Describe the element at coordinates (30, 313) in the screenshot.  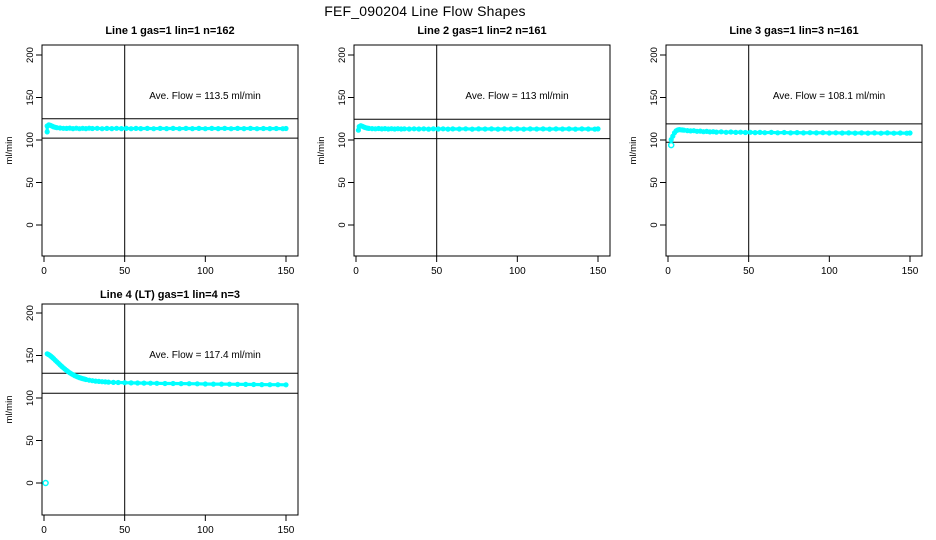
I see `y-tick-label: 200` at that location.